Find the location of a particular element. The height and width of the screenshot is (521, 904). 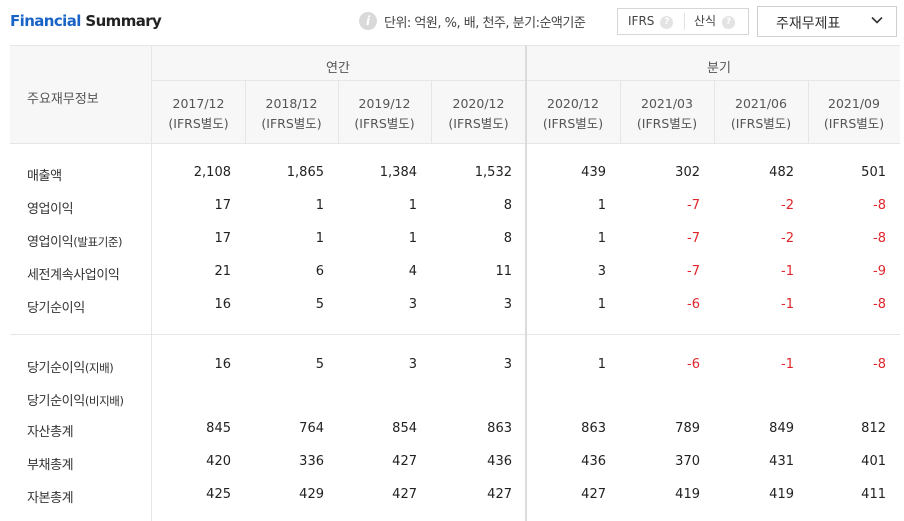

column-header-period: 2018/12 is located at coordinates (291, 103).